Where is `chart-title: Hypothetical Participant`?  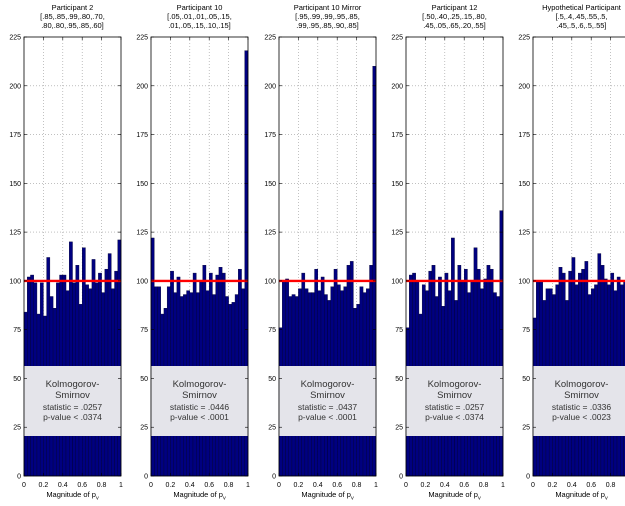
chart-title: Hypothetical Participant is located at coordinates (582, 7).